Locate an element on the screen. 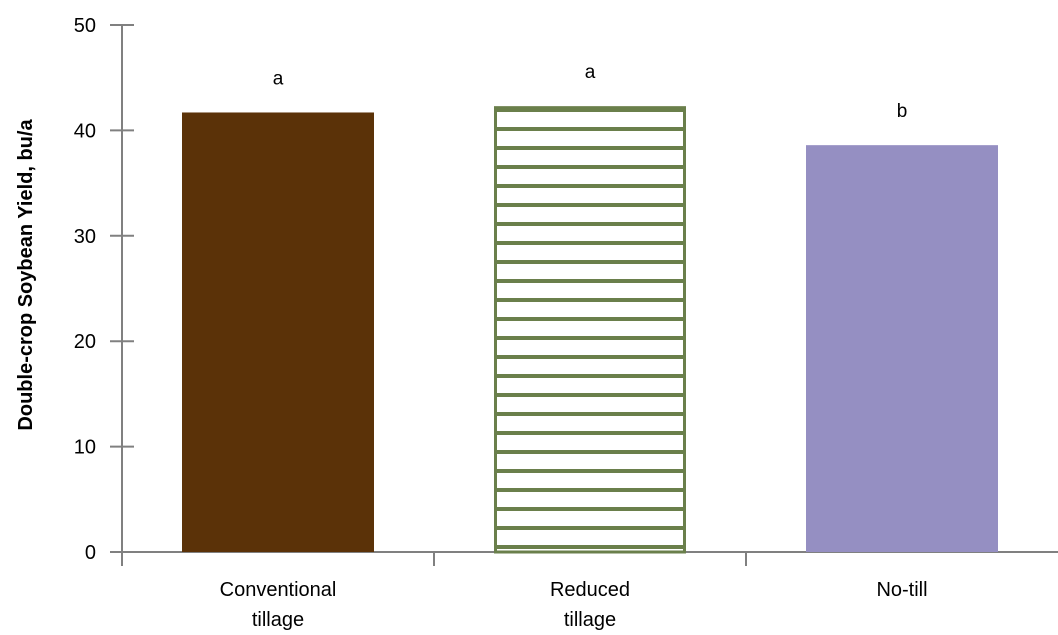 This screenshot has height=635, width=1058. bar-reduced-tillage is located at coordinates (590, 330).